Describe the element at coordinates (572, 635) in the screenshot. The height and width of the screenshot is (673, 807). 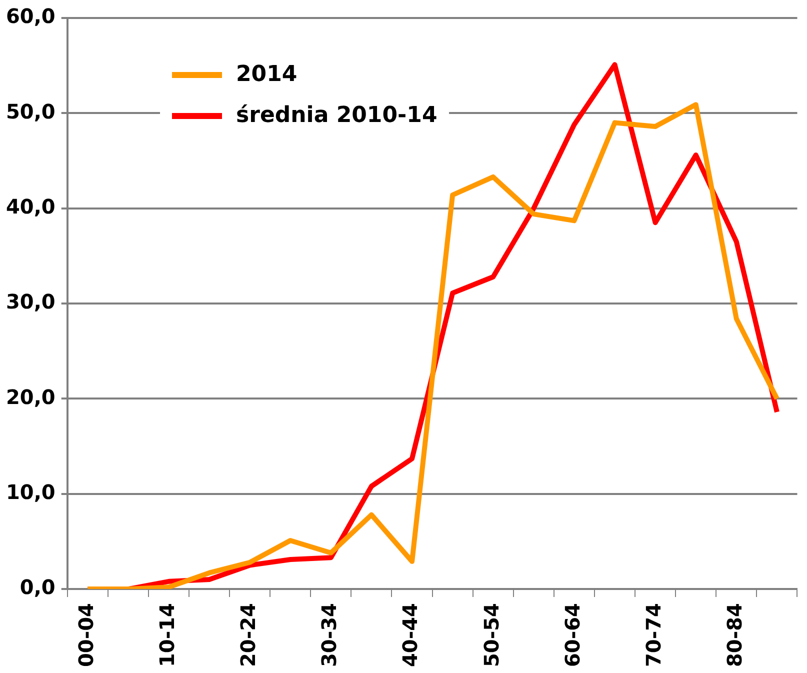
I see `x-tick-label: 60-64` at that location.